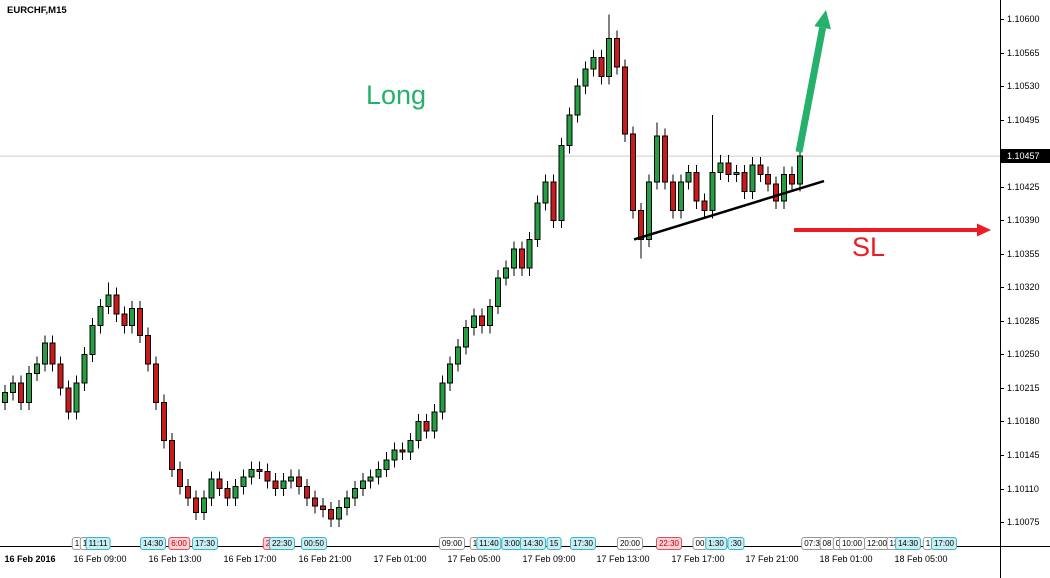 The height and width of the screenshot is (578, 1050). What do you see at coordinates (1023, 119) in the screenshot?
I see `price-tick-label: 1.10495` at bounding box center [1023, 119].